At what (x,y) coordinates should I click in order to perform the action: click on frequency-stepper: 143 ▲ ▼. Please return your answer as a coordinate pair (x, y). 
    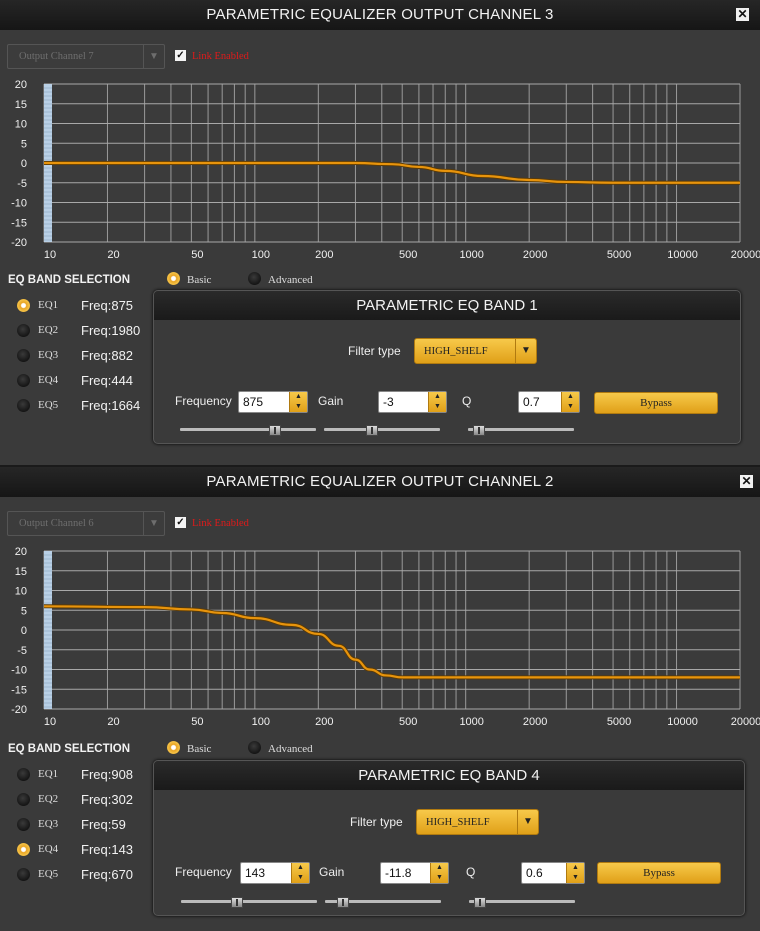
    Looking at the image, I should click on (275, 873).